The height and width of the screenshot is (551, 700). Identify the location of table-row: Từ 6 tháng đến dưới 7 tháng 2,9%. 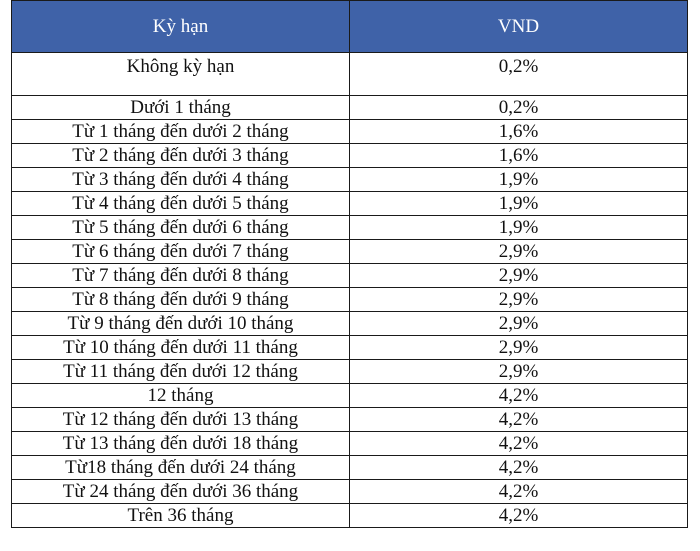
(349, 251).